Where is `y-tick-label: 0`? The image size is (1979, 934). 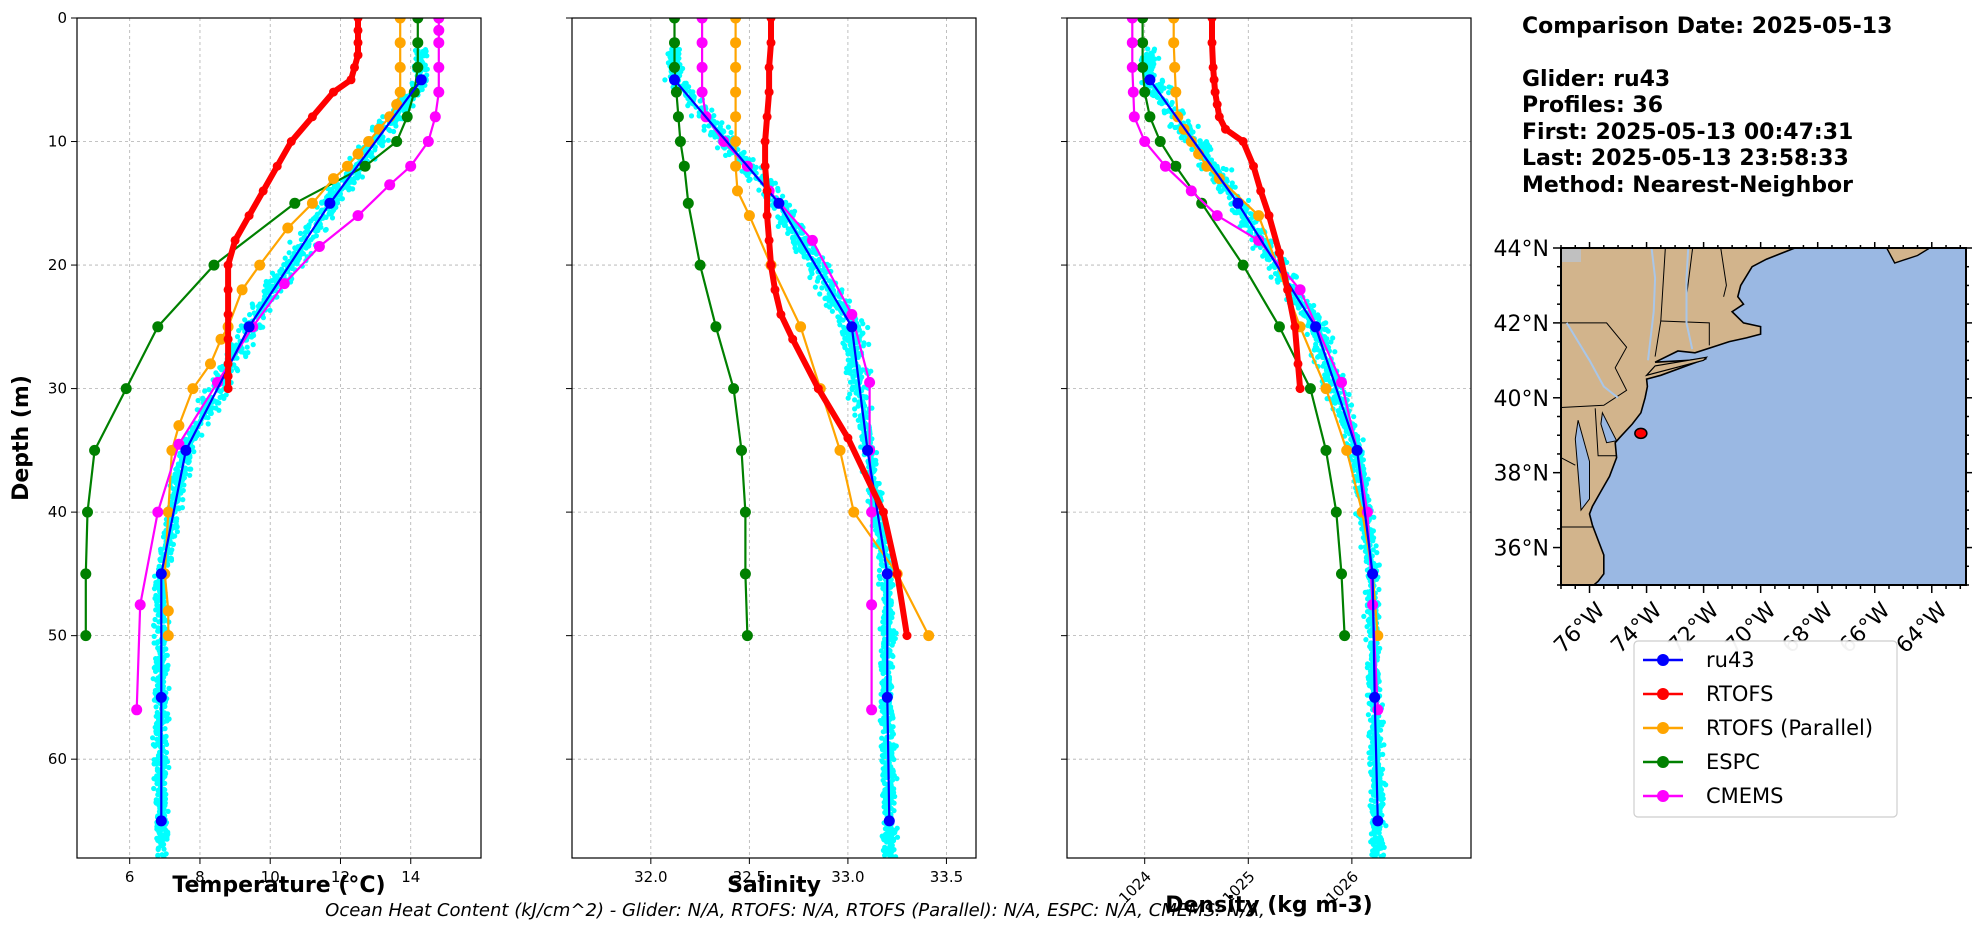
y-tick-label: 0 is located at coordinates (62, 18).